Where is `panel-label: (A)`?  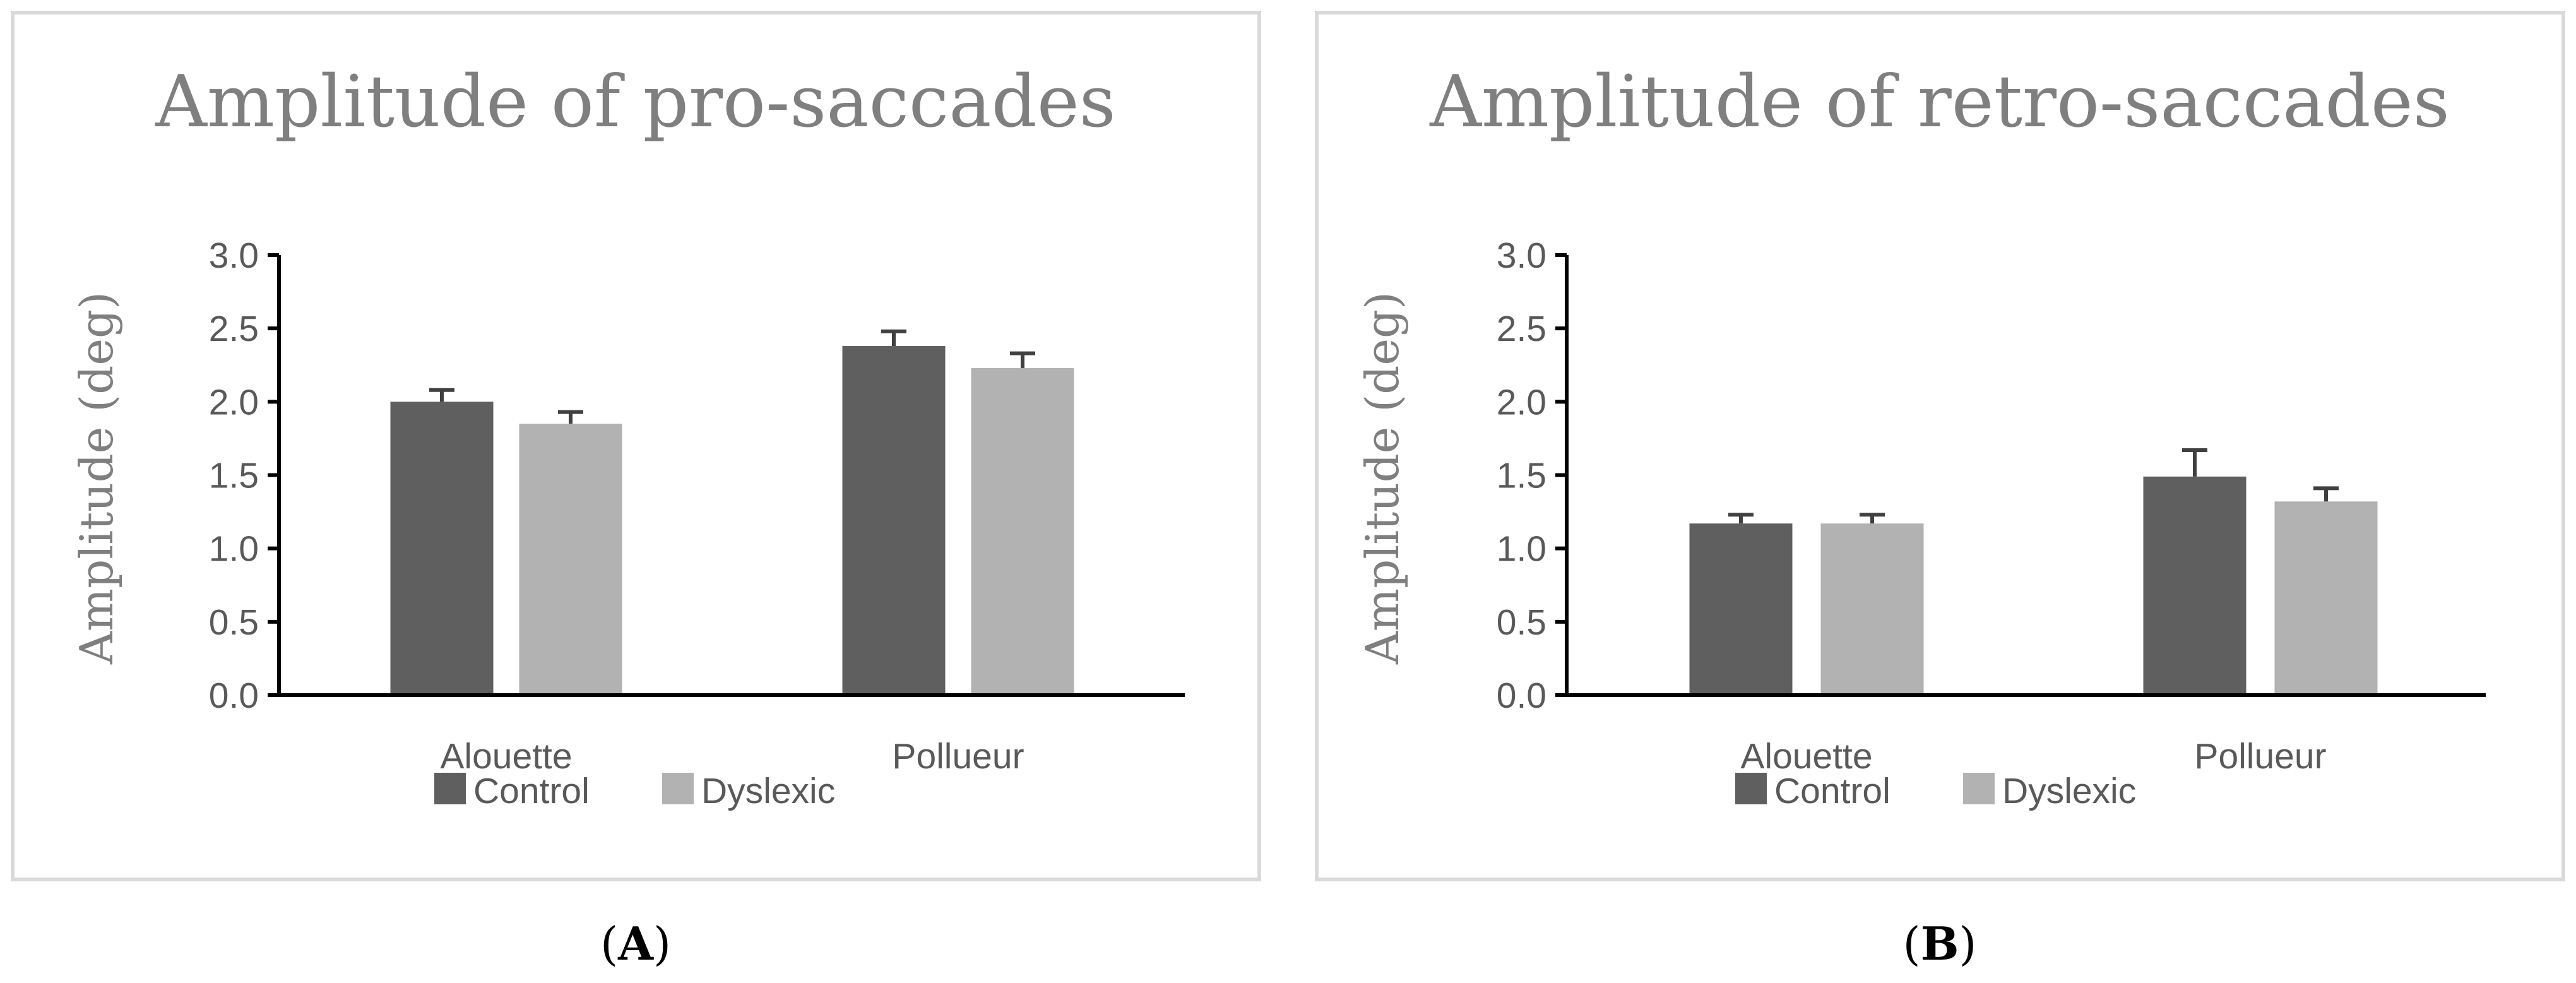 panel-label: (A) is located at coordinates (635, 943).